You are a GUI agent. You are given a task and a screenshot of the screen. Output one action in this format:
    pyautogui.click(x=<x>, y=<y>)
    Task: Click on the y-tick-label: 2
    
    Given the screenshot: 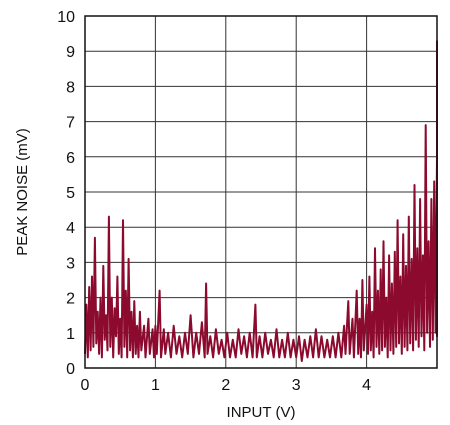 What is the action you would take?
    pyautogui.click(x=70, y=299)
    